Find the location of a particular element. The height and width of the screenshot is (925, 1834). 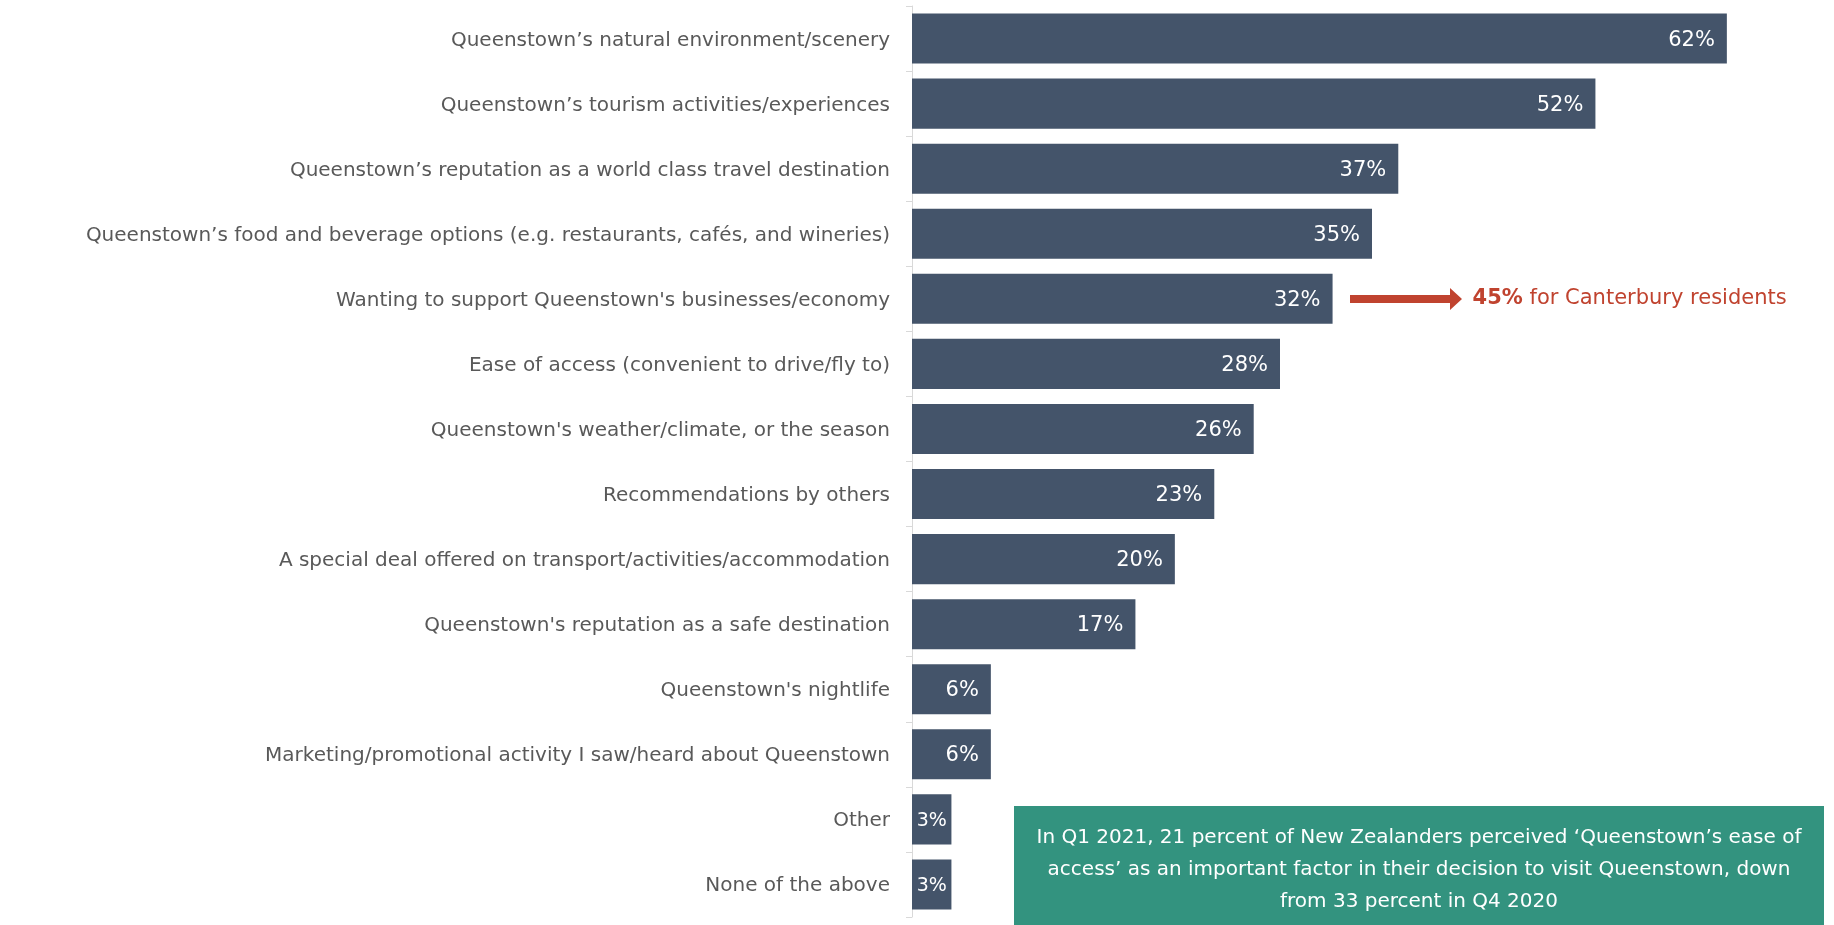

annotation: In Q1 2021, 21 percent of New Zealanders perceived ‘Queenstown’s ease of access’ as an important factor in their decision to visit Queenstown, down from 33 percent in Q4 2020 is located at coordinates (1419, 865).